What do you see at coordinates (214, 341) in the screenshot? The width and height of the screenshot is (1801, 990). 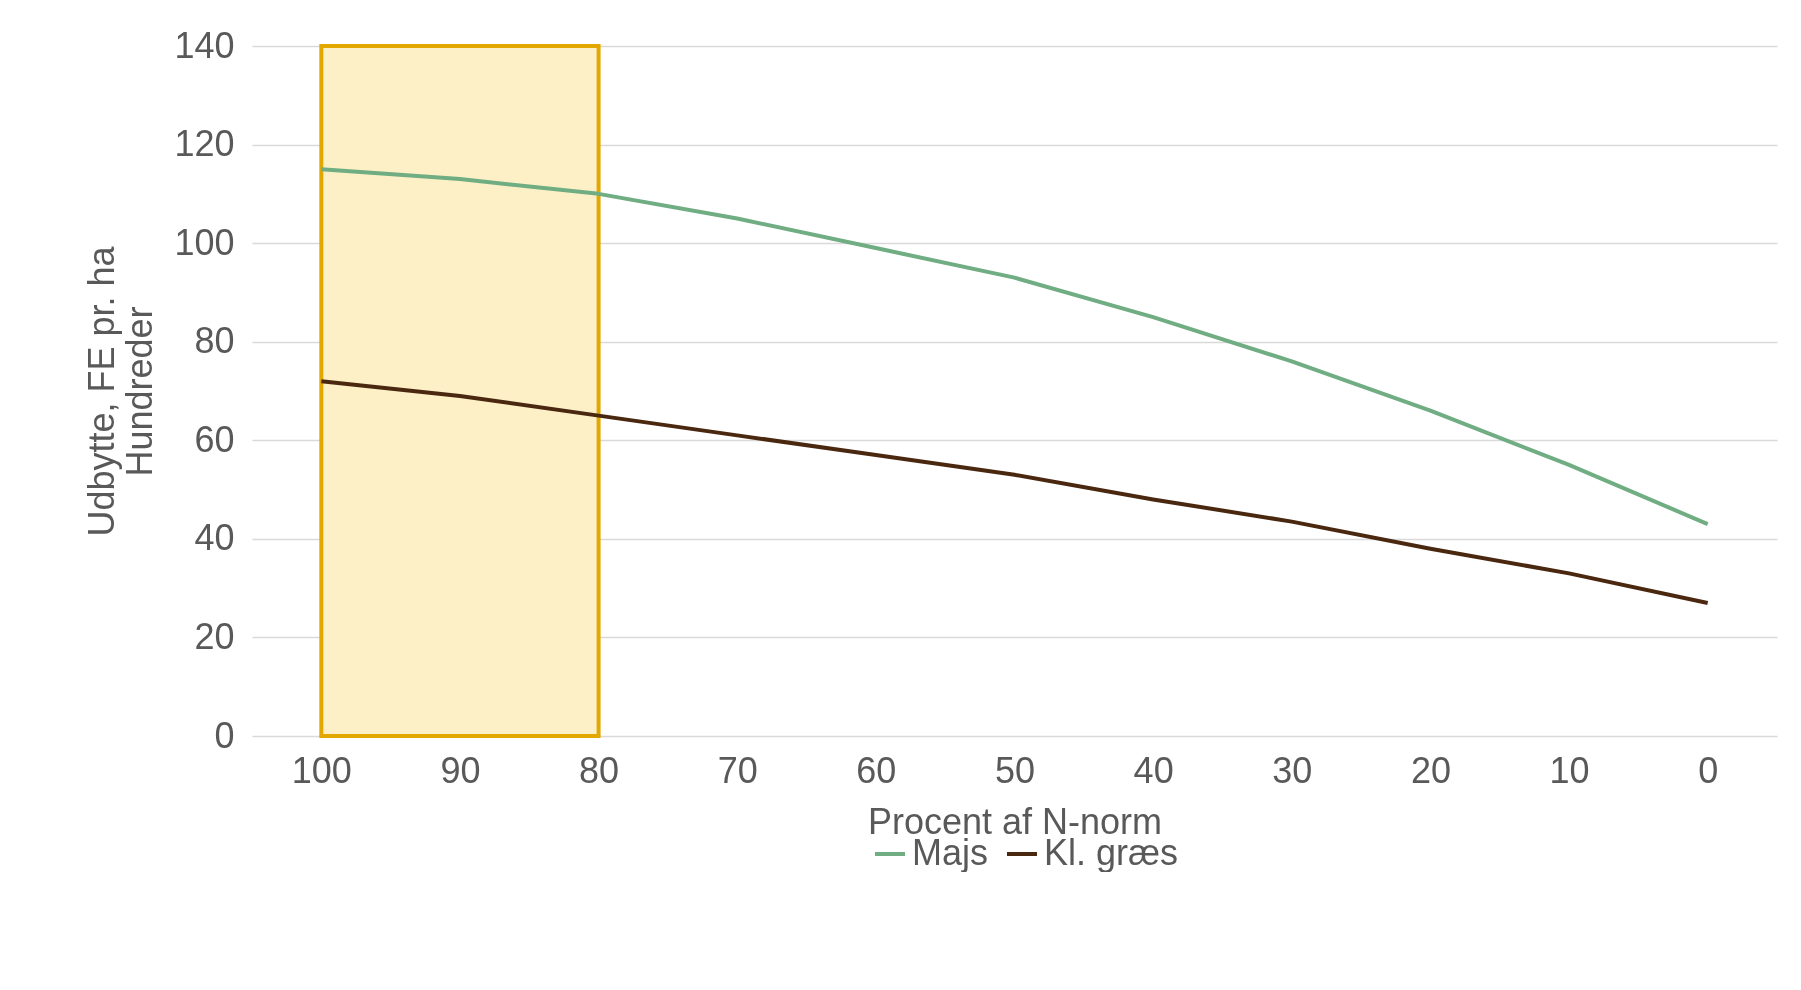 I see `y-tick-label: 80` at bounding box center [214, 341].